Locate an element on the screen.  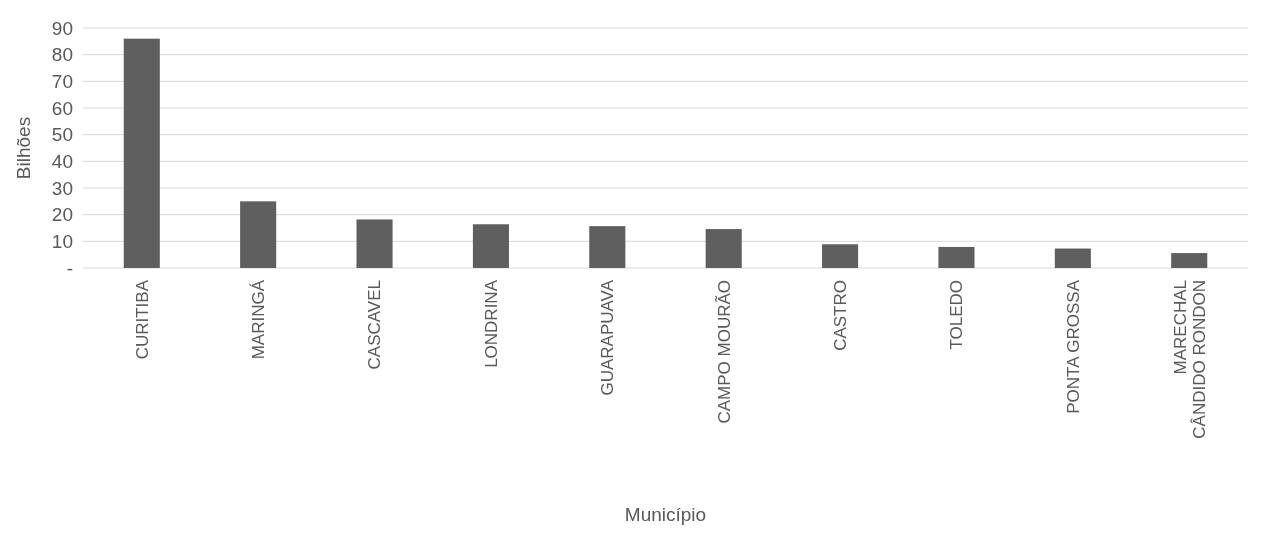
y-tick-label: 80 is located at coordinates (62, 55).